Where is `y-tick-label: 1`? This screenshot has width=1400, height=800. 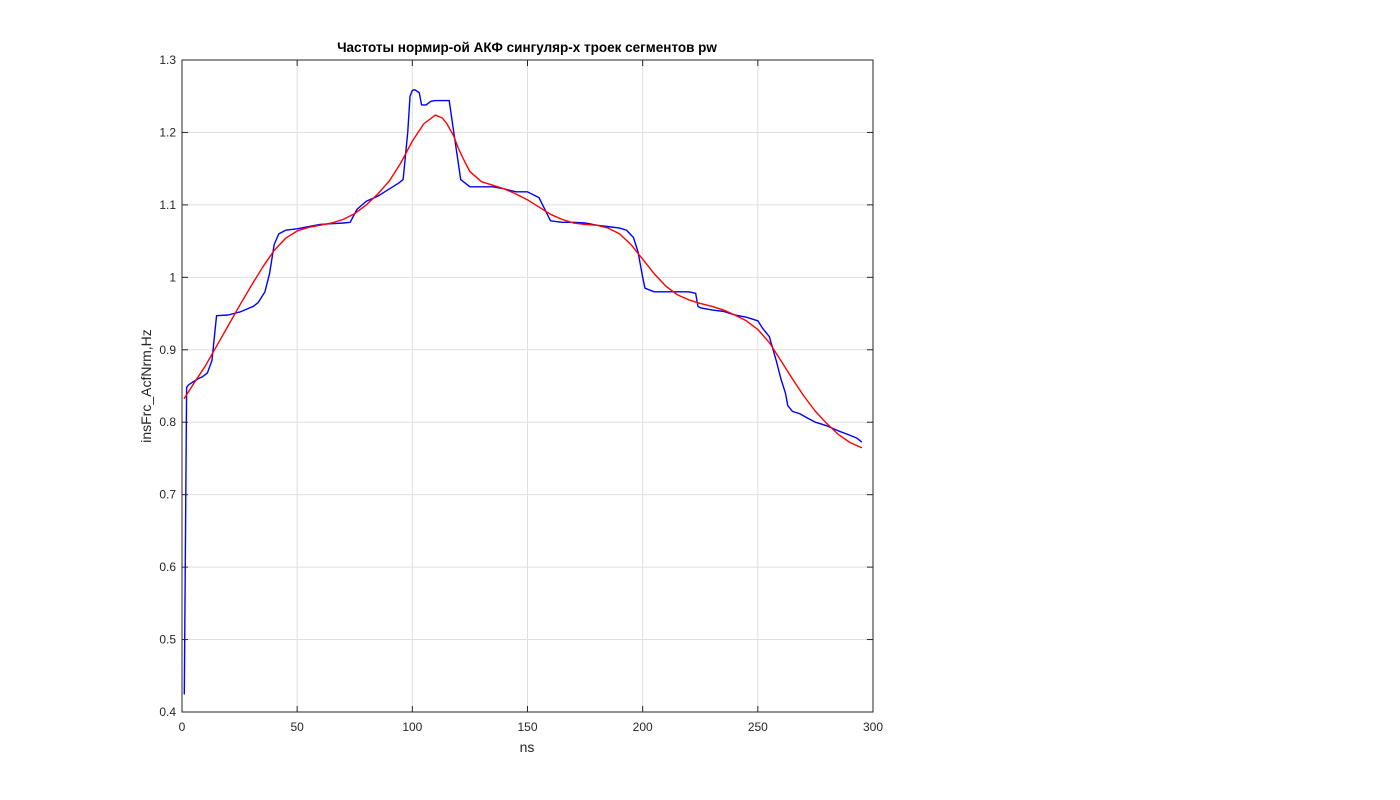
y-tick-label: 1 is located at coordinates (172, 277).